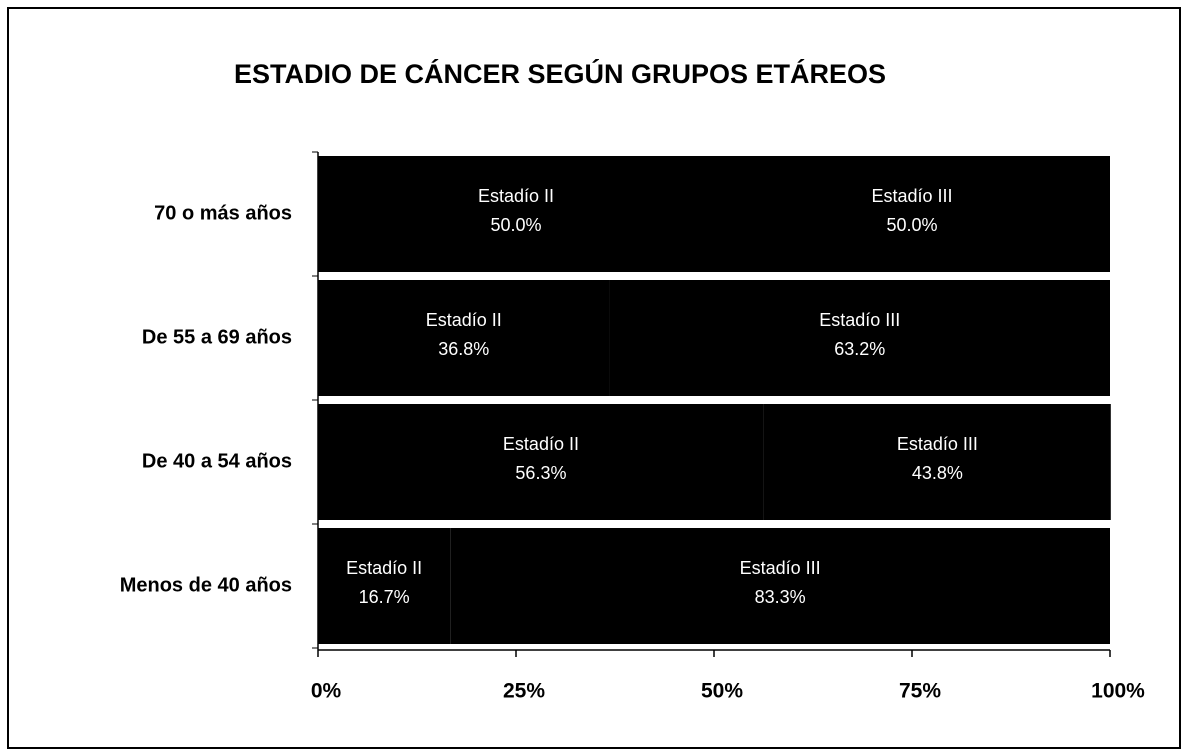 This screenshot has width=1188, height=756. Describe the element at coordinates (859, 349) in the screenshot. I see `data-label: 63.2%` at that location.